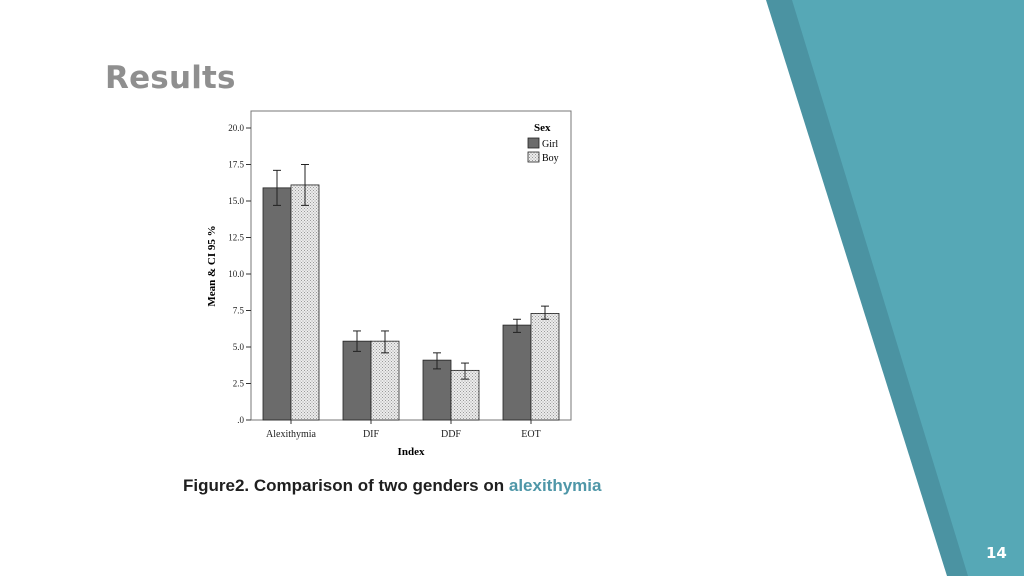 The width and height of the screenshot is (1024, 576). What do you see at coordinates (239, 347) in the screenshot?
I see `y-tick-label: 5.0` at bounding box center [239, 347].